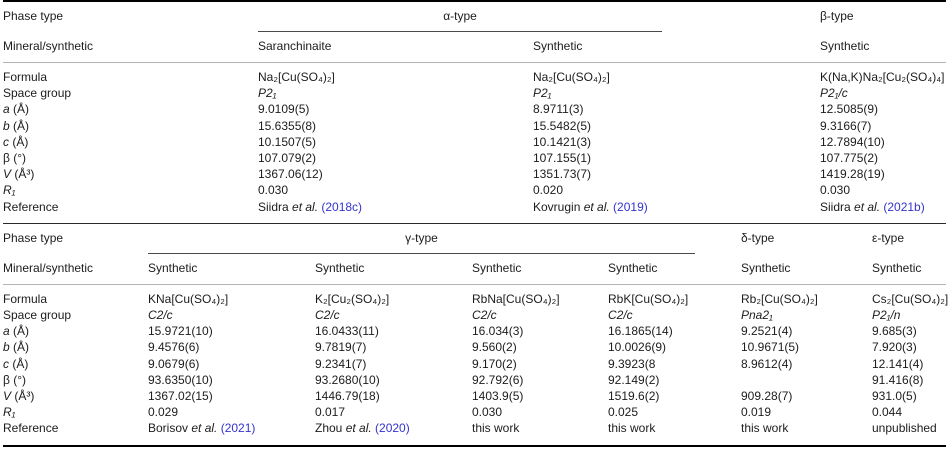  Describe the element at coordinates (837, 16) in the screenshot. I see `beta-type-label: β-type` at that location.